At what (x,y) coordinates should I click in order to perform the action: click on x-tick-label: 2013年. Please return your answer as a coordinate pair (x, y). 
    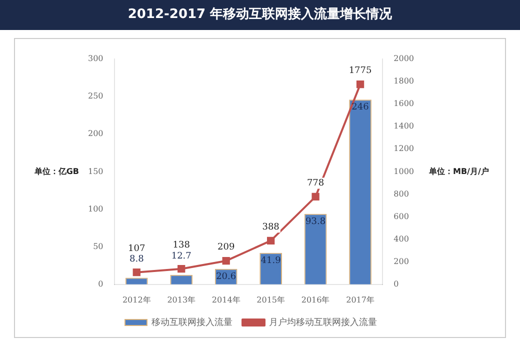
    Looking at the image, I should click on (181, 299).